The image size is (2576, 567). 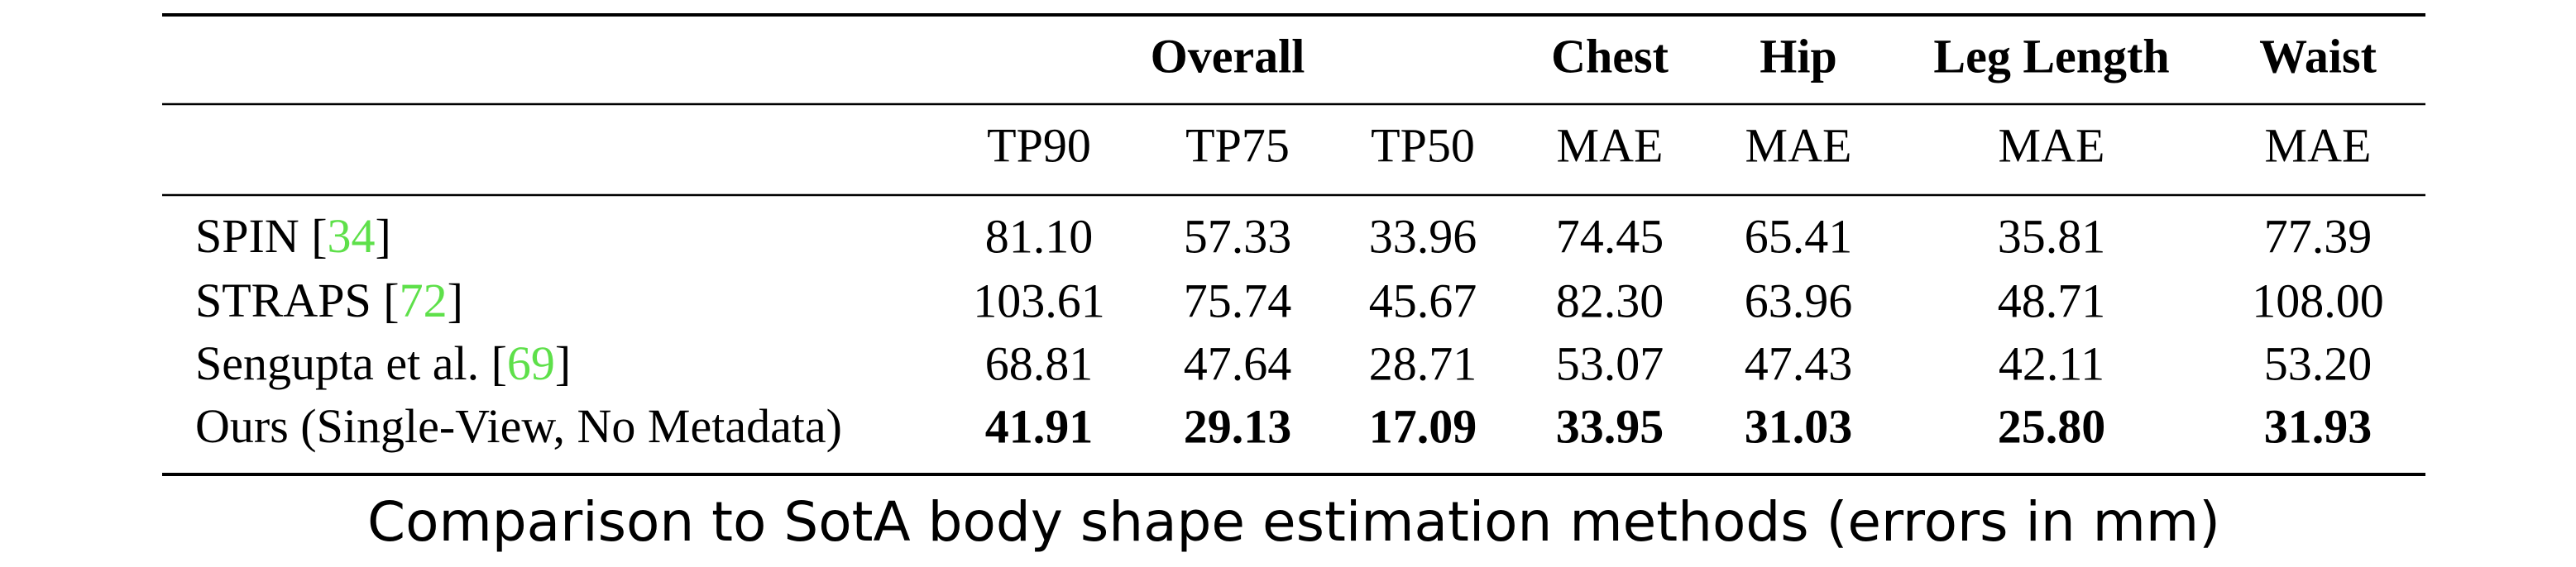 What do you see at coordinates (1039, 426) in the screenshot?
I see `cell-value: 41.91` at bounding box center [1039, 426].